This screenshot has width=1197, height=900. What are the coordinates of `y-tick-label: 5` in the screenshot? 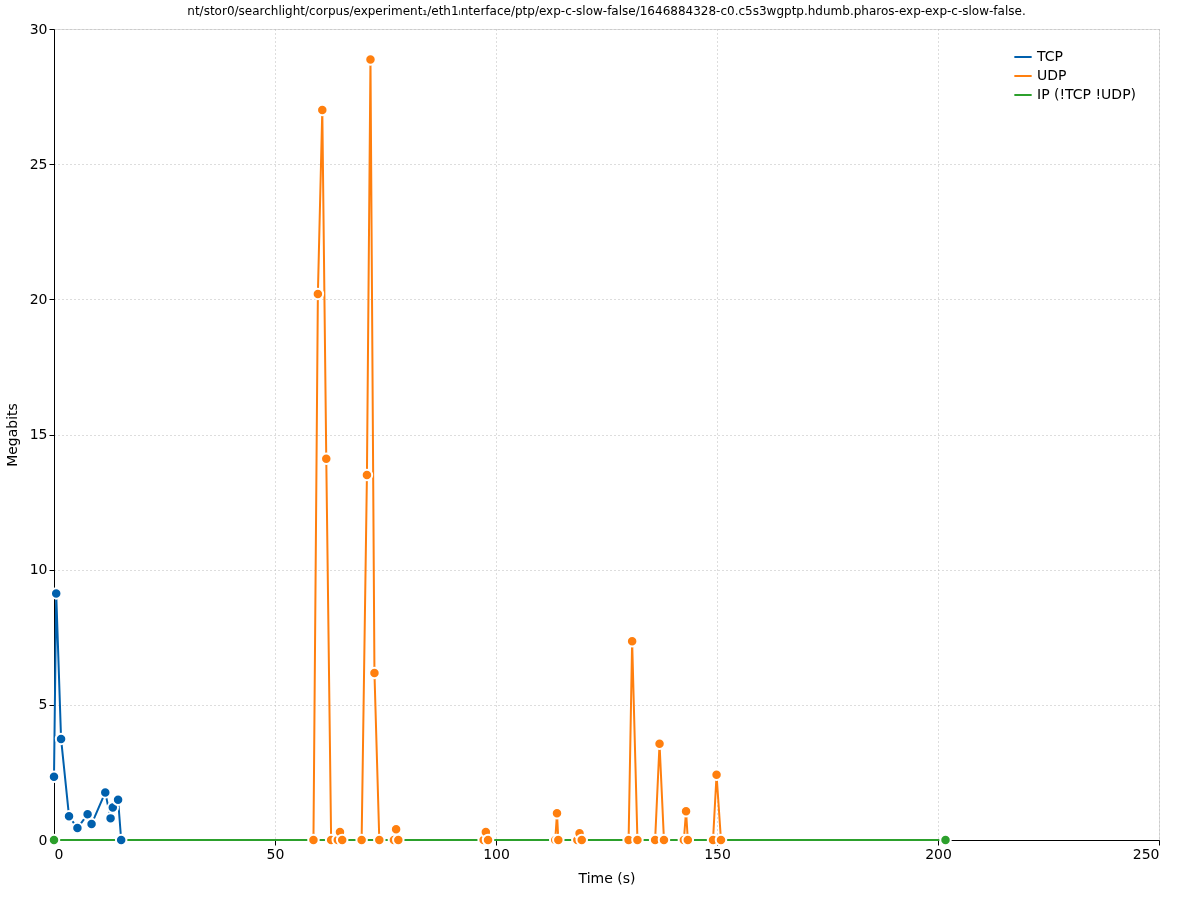 It's located at (43, 704).